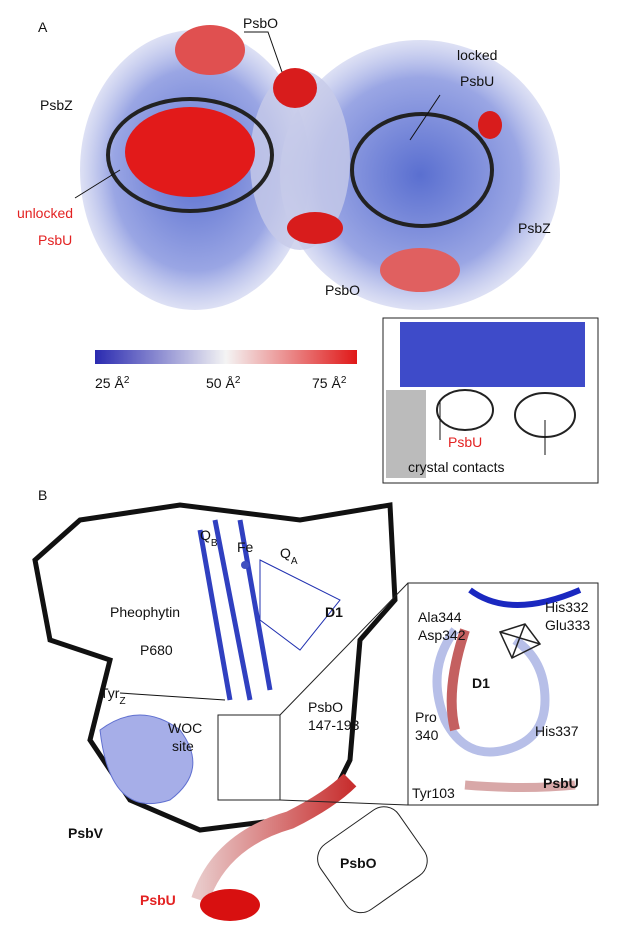  I want to click on label: crystal contacts, so click(456, 467).